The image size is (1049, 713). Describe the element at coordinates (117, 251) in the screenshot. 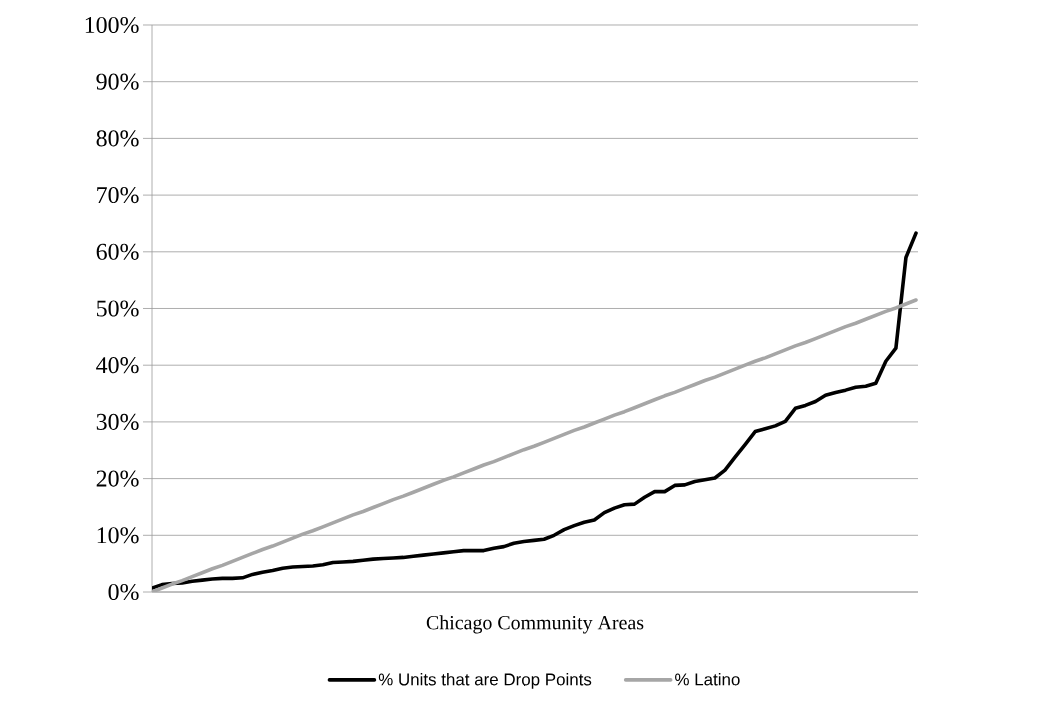

I see `y-tick-label: 60%` at that location.